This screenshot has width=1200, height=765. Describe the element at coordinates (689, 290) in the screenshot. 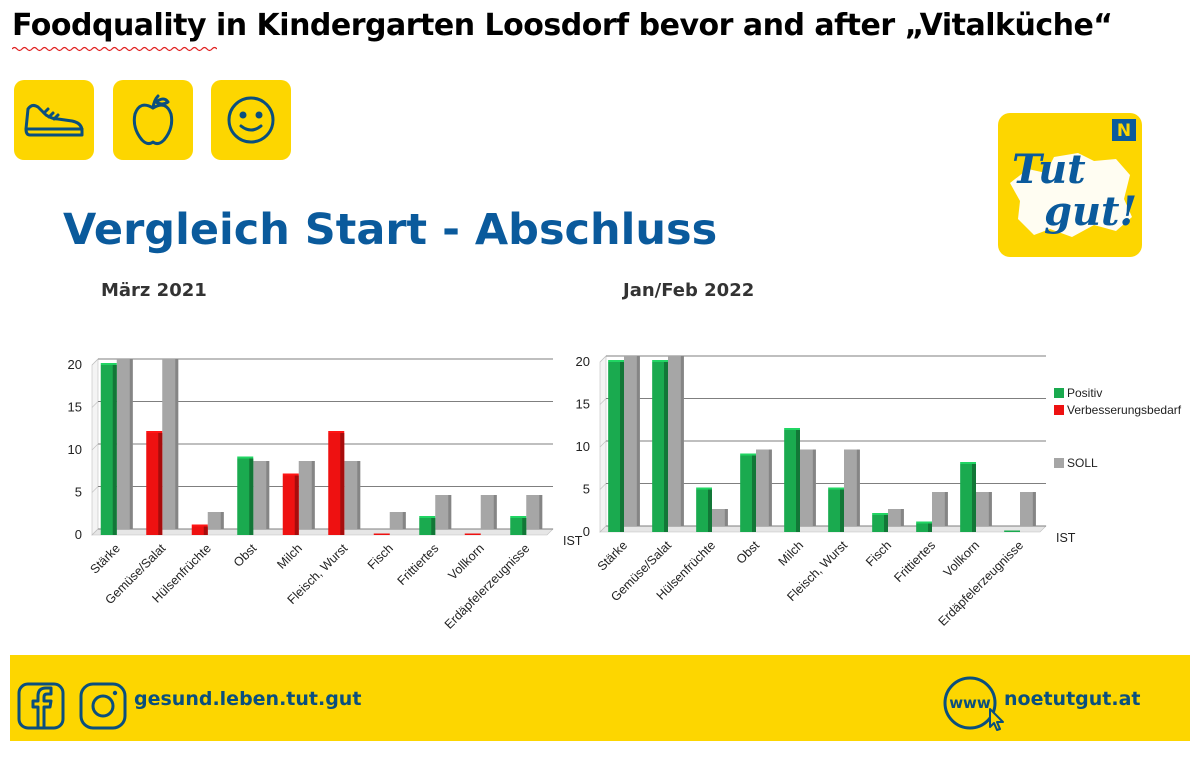

I see `period-right-label: Jan/Feb 2022` at that location.